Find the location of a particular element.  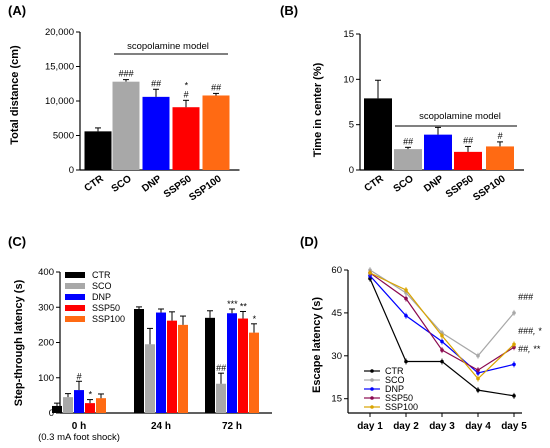

panel-d-legend-label: DNP is located at coordinates (394, 389).